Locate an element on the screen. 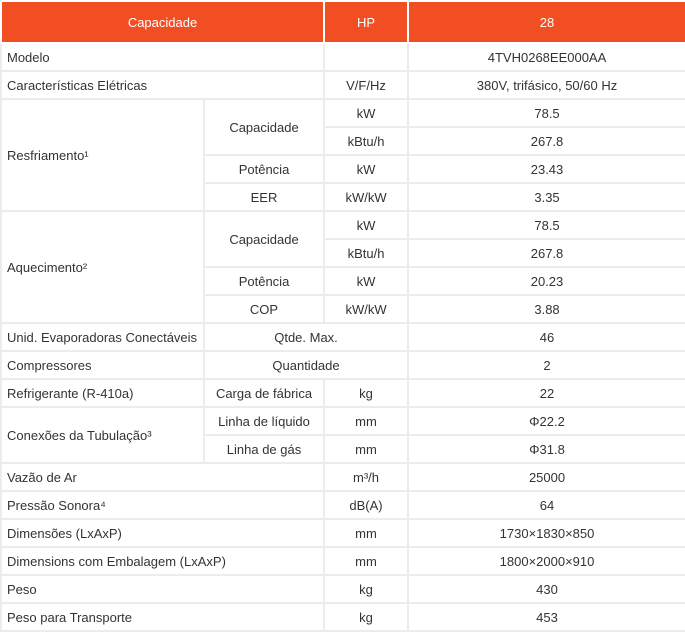  unit: V/F/Hz is located at coordinates (366, 85).